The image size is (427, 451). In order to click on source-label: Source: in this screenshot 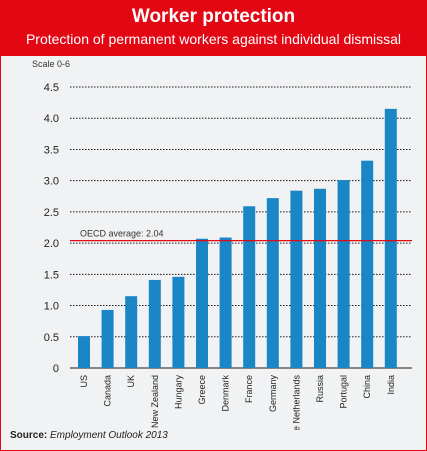, I will do `click(29, 435)`.